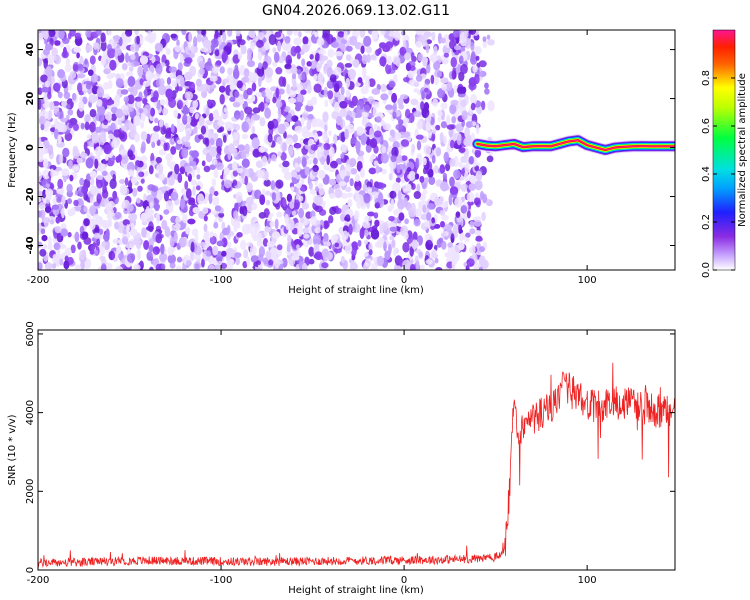  What do you see at coordinates (404, 580) in the screenshot?
I see `x-tick-label: 0` at bounding box center [404, 580].